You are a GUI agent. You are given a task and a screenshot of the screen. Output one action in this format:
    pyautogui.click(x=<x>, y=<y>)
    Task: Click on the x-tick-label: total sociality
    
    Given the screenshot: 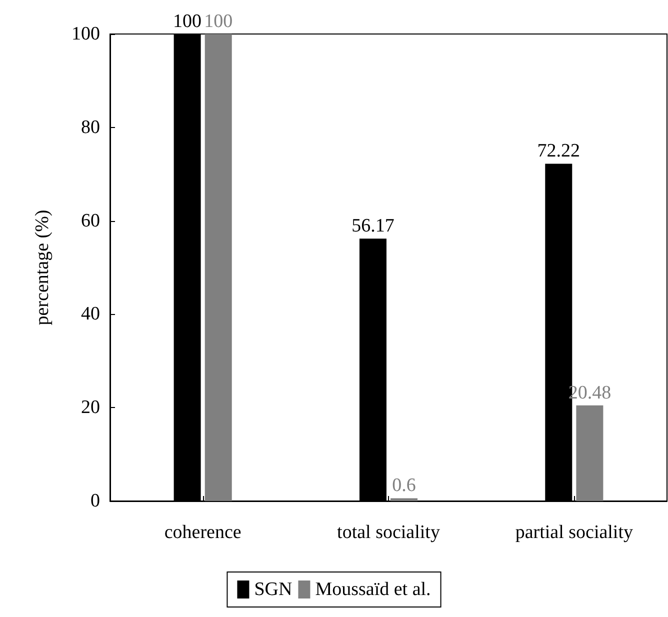 What is the action you would take?
    pyautogui.click(x=388, y=532)
    